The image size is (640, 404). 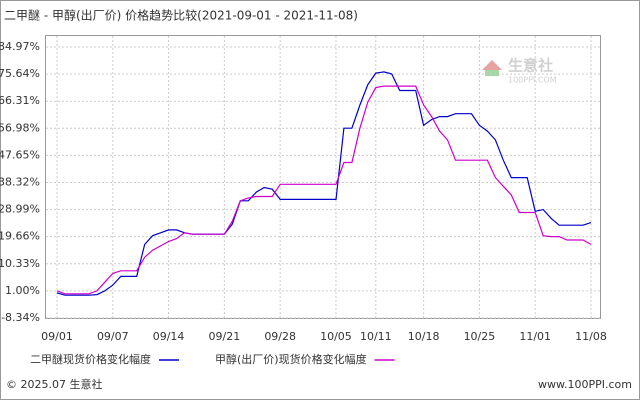 What do you see at coordinates (20, 73) in the screenshot?
I see `y-tick-label: 75.64%` at bounding box center [20, 73].